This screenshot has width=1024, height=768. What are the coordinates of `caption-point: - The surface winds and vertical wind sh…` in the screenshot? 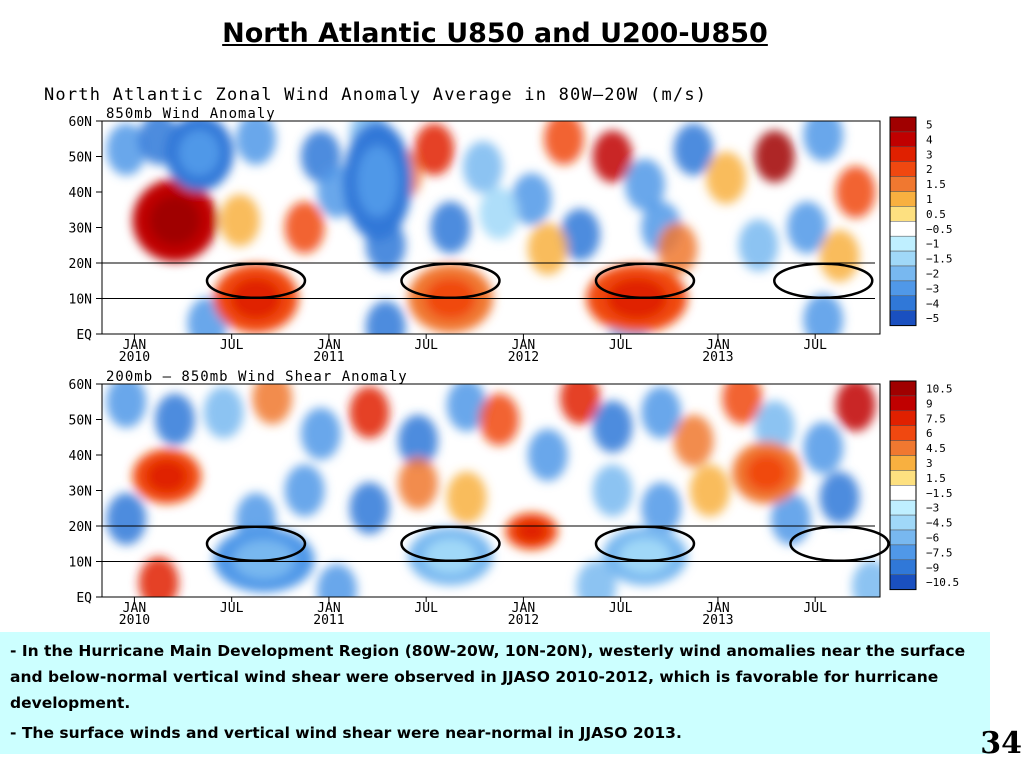 It's located at (496, 733).